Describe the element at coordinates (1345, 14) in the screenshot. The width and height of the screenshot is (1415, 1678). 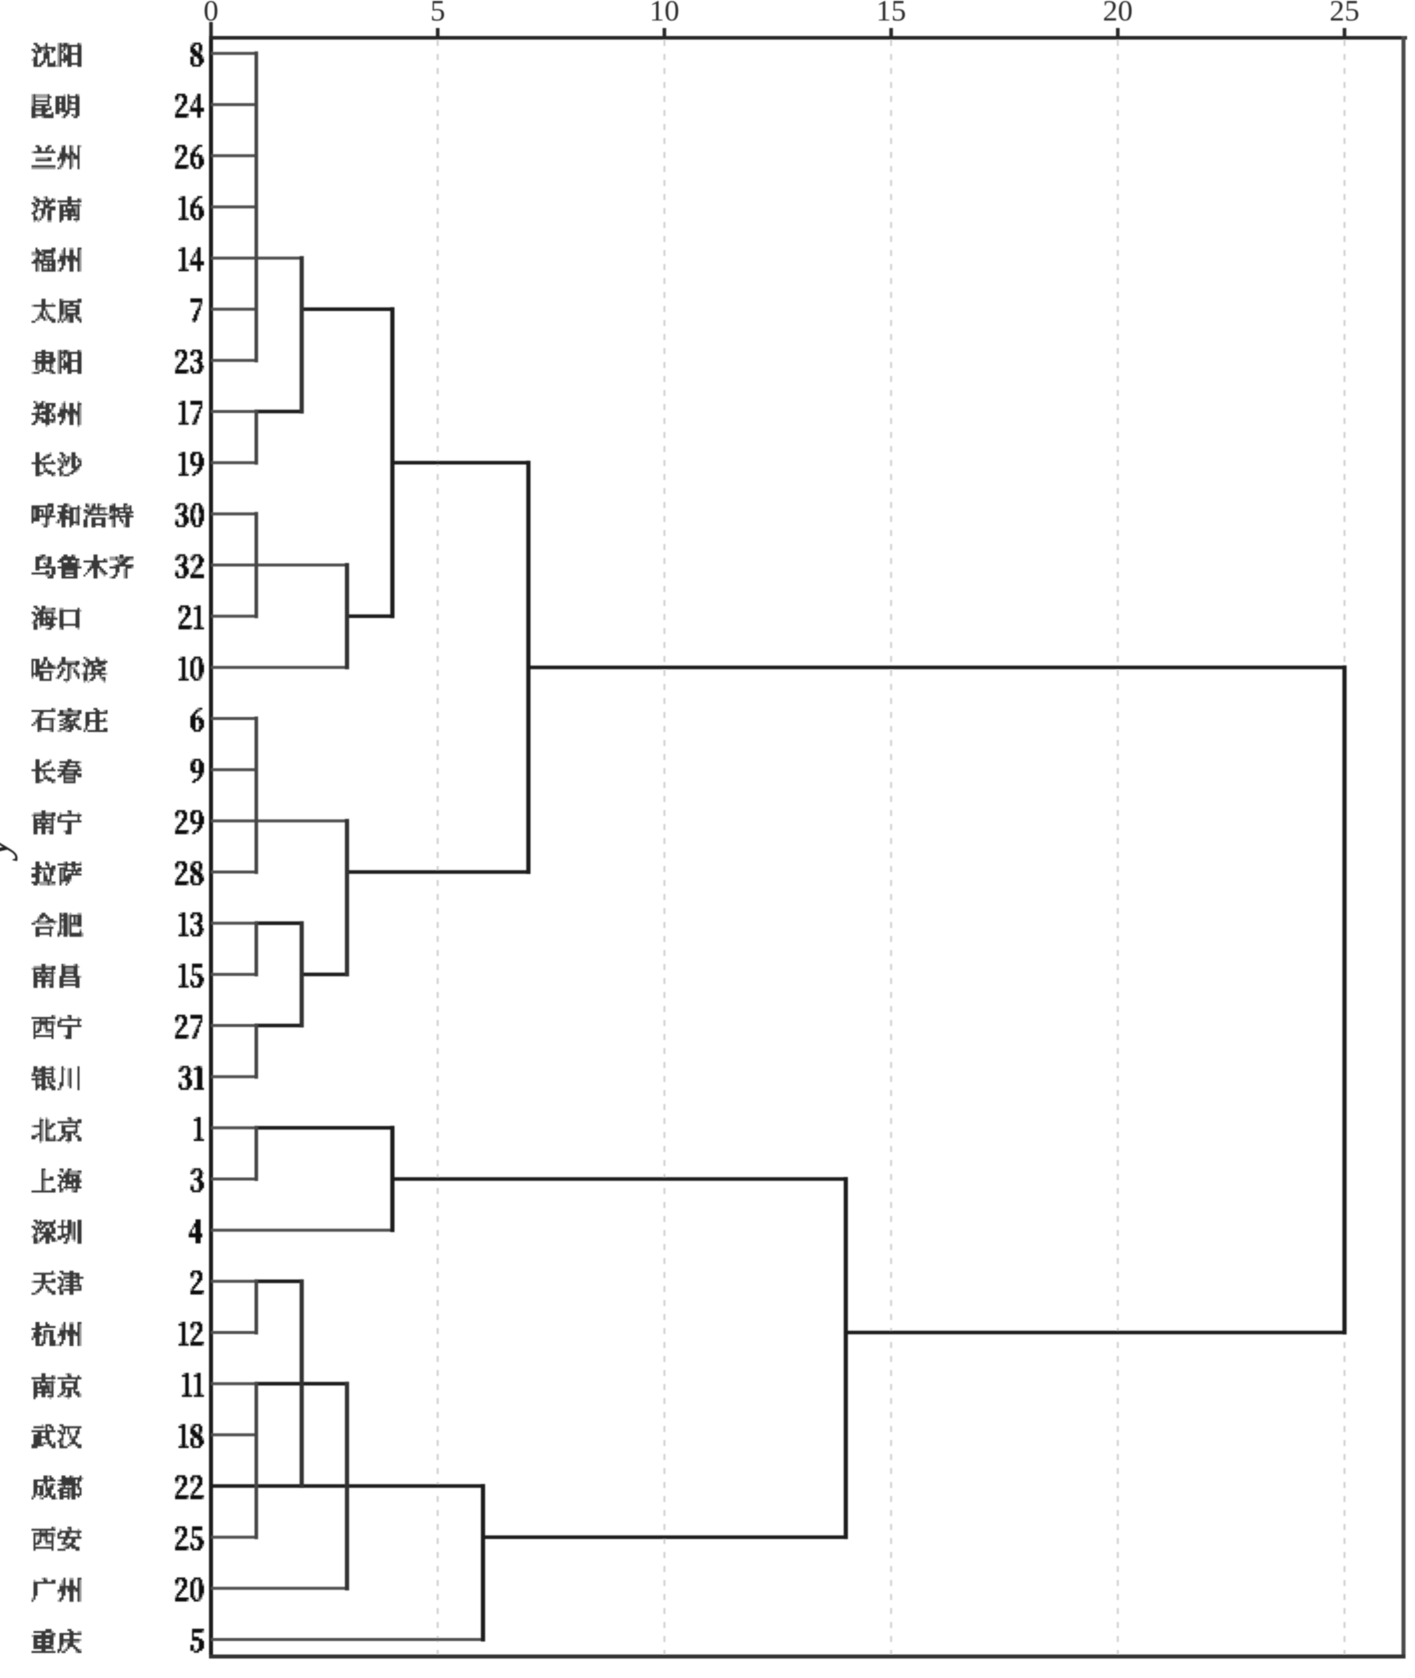
I see `svg-text: 25` at that location.